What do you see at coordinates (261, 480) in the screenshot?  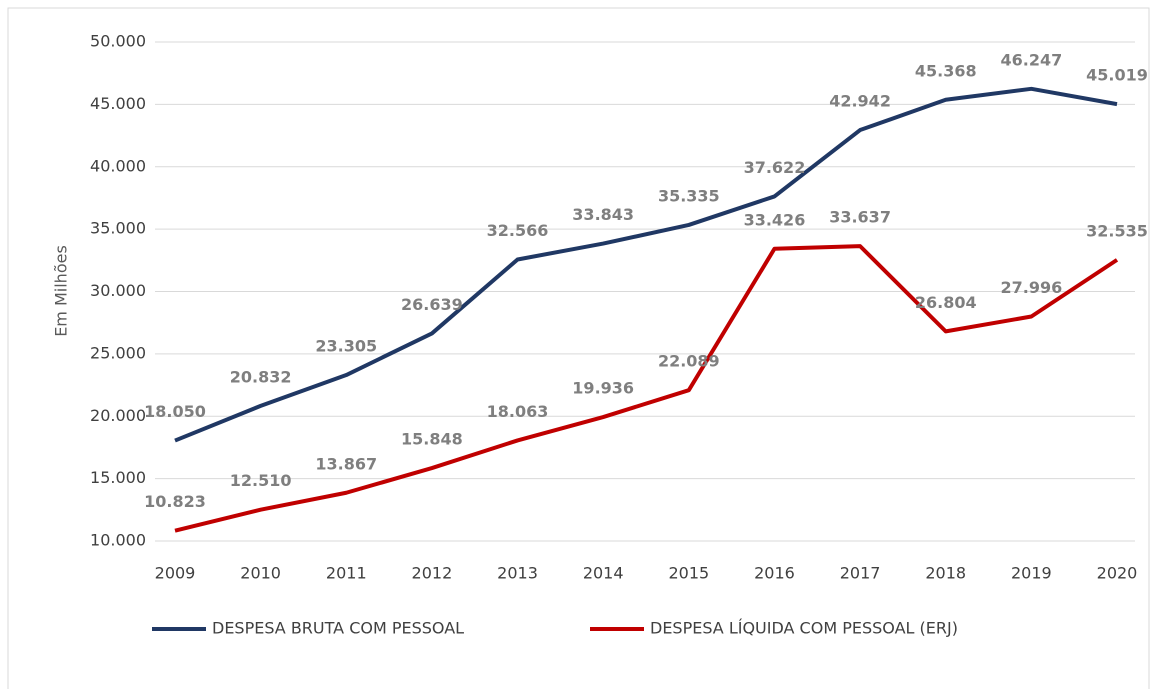 I see `value-label: 12.510` at bounding box center [261, 480].